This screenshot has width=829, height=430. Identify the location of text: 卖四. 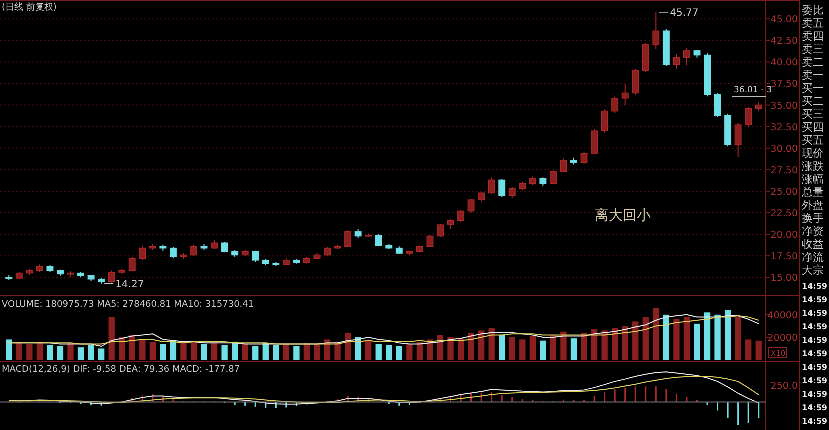
(813, 36).